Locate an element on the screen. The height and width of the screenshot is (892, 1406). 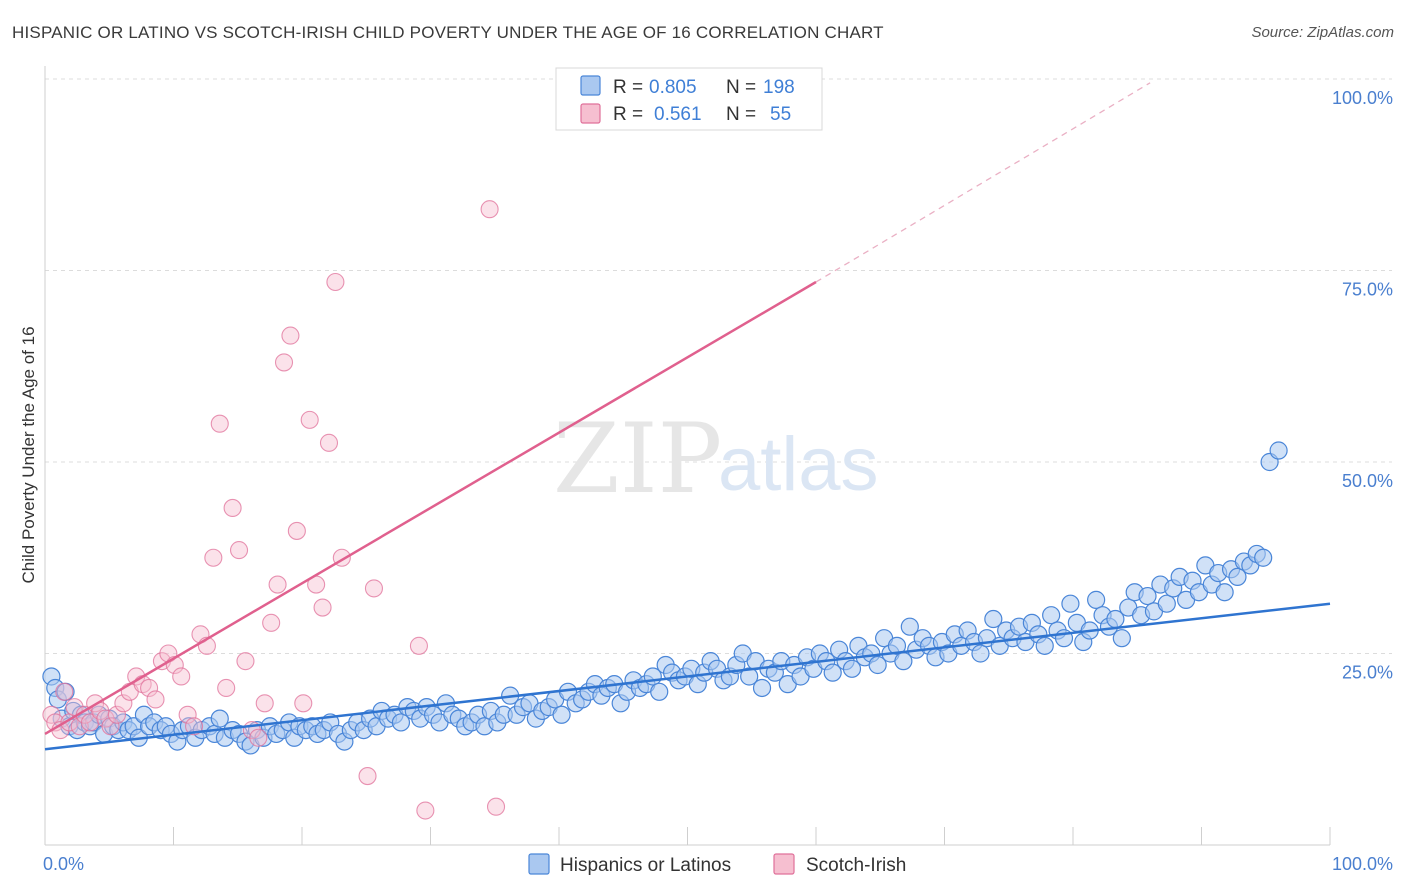
y-tick-label: 100.0% is located at coordinates (1362, 98).